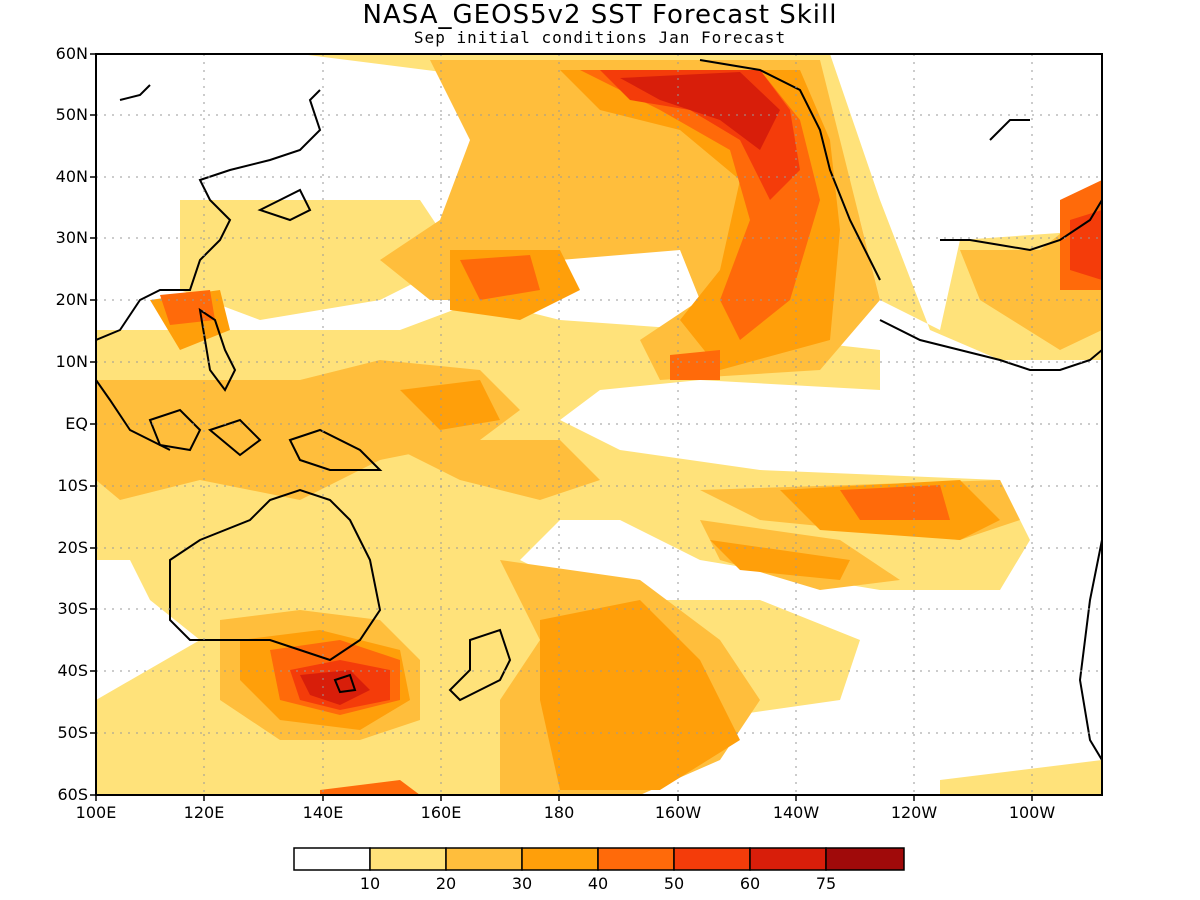 This screenshot has height=900, width=1200. What do you see at coordinates (323, 812) in the screenshot?
I see `lon-label: 140E` at bounding box center [323, 812].